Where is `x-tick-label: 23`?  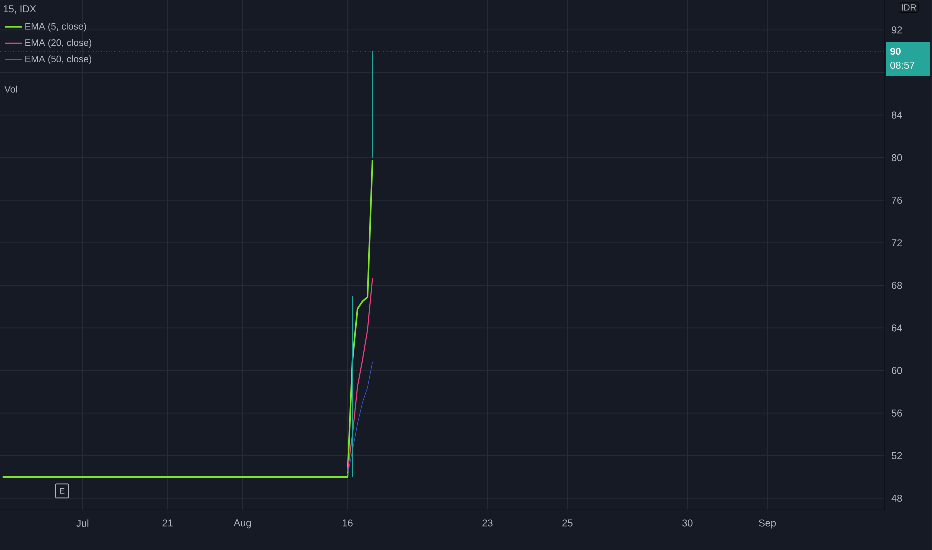 x-tick-label: 23 is located at coordinates (487, 523).